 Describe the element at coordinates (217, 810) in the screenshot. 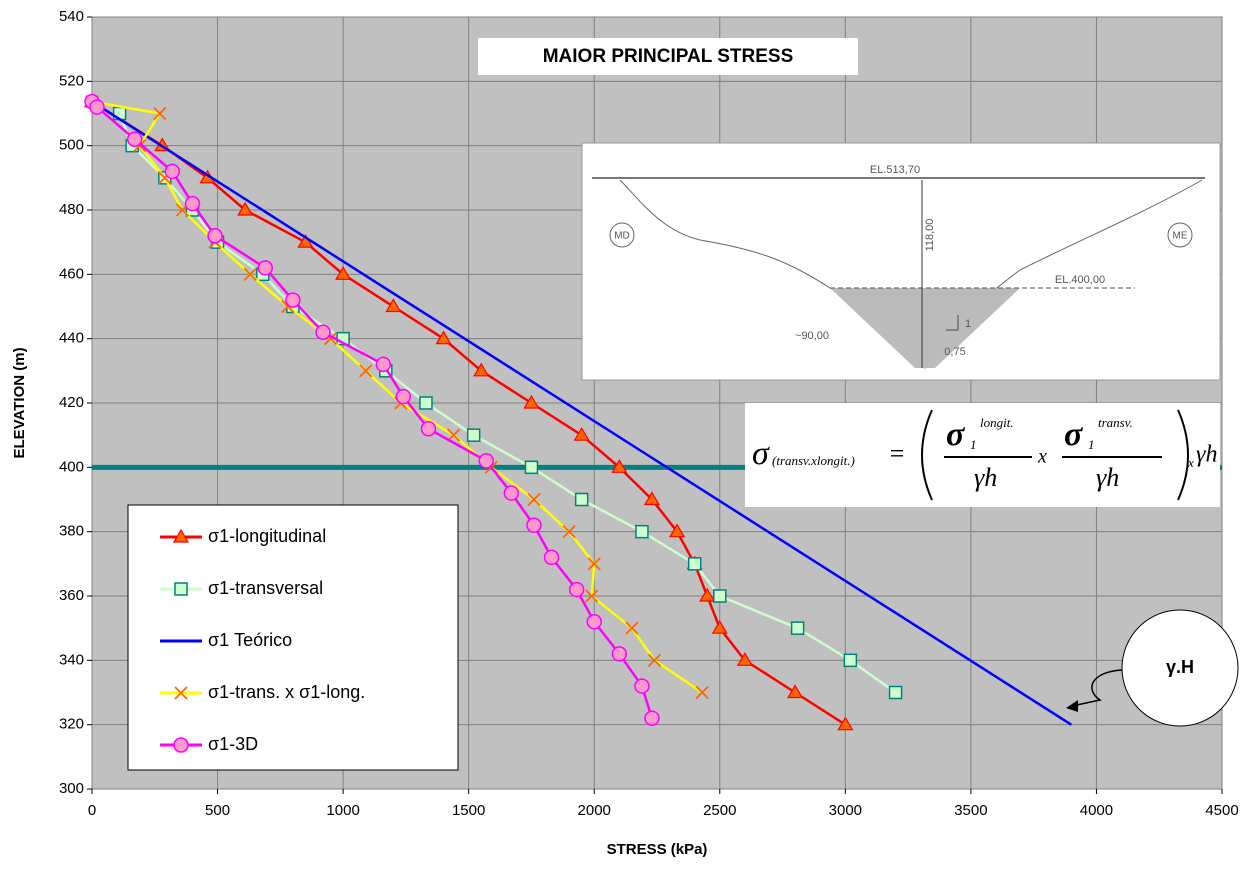

I see `x-tick-label: 500` at that location.